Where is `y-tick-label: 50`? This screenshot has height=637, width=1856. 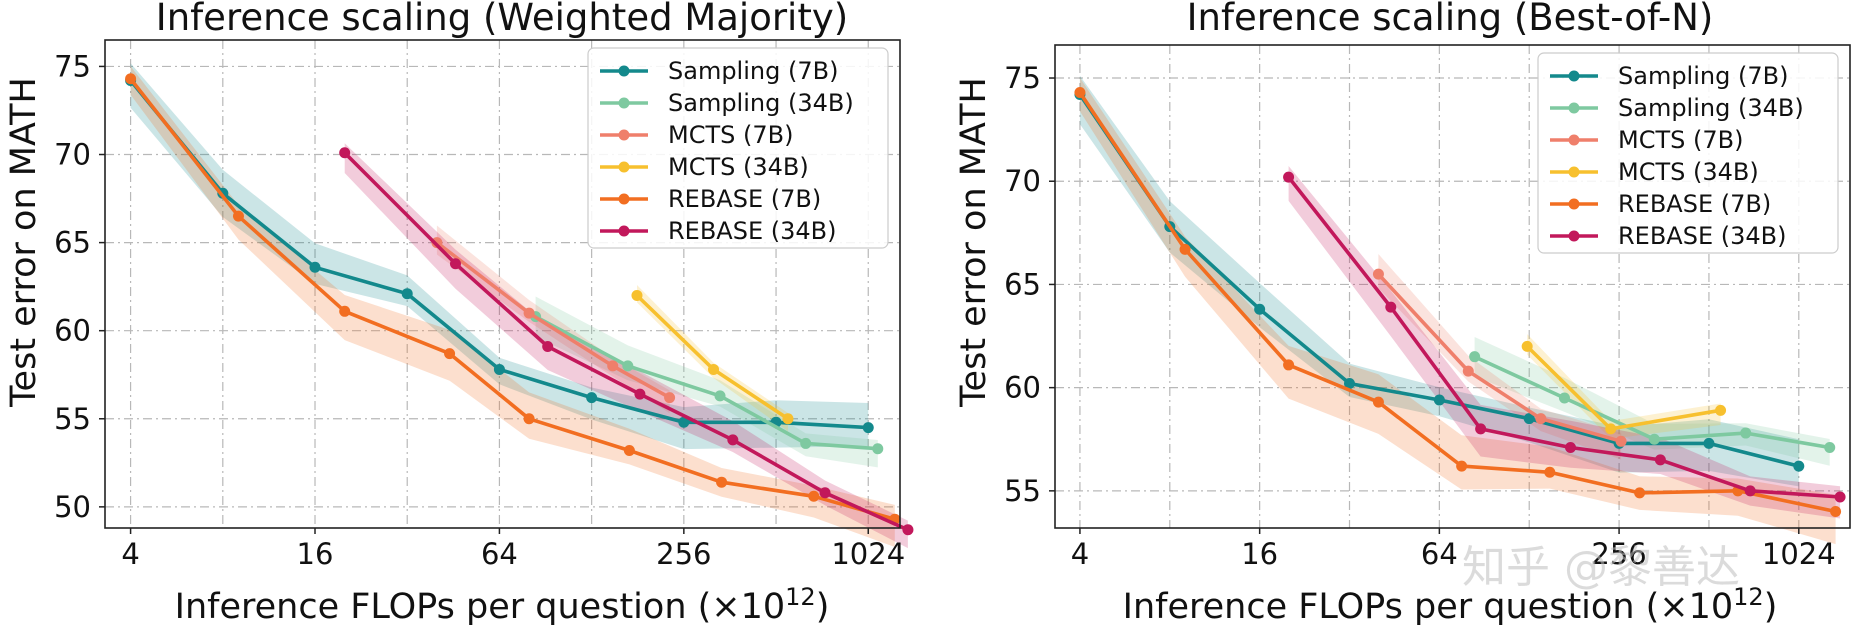
y-tick-label: 50 is located at coordinates (72, 507).